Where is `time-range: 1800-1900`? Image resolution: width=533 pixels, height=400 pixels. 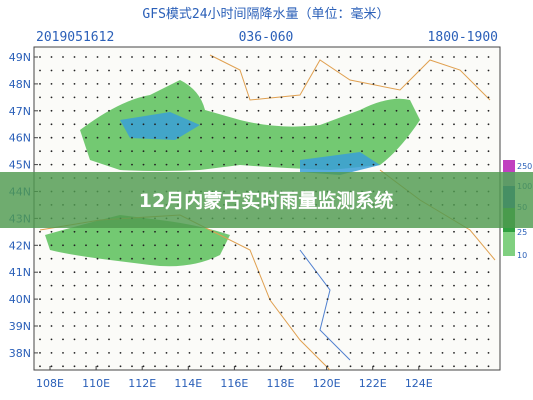
time-range: 1800-1900 is located at coordinates (463, 37).